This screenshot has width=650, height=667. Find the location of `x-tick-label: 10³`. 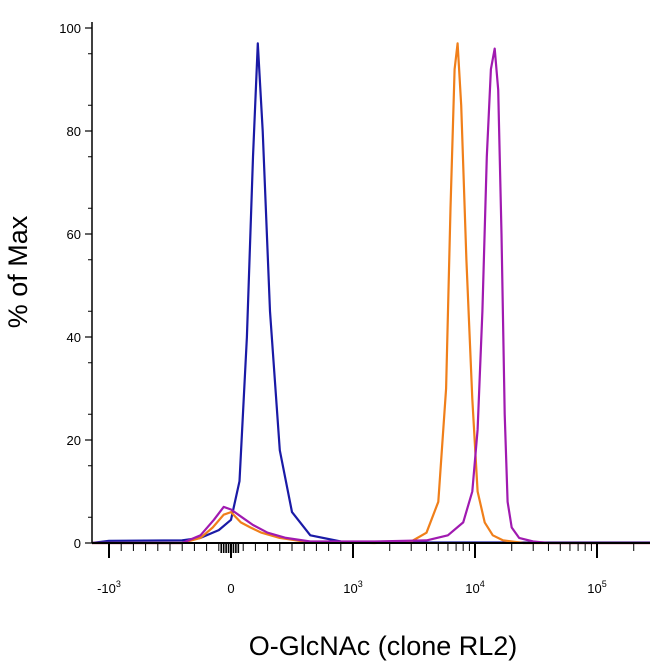

x-tick-label: 10³ is located at coordinates (352, 587).